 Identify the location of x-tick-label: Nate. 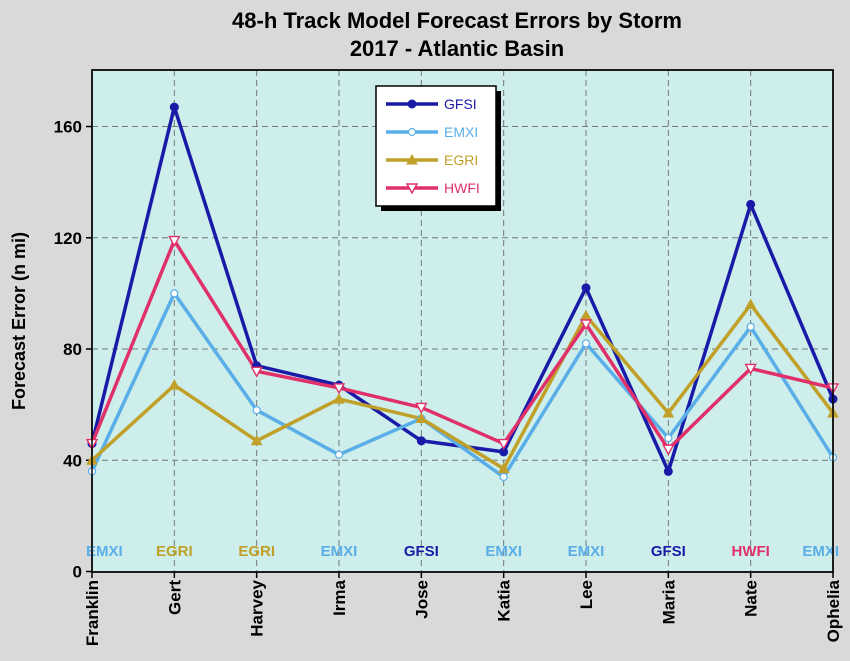
(751, 598).